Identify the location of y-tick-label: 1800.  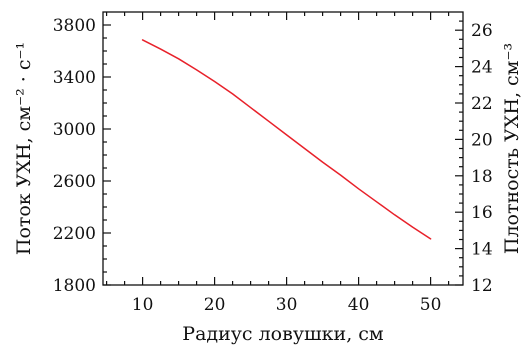
(74, 286).